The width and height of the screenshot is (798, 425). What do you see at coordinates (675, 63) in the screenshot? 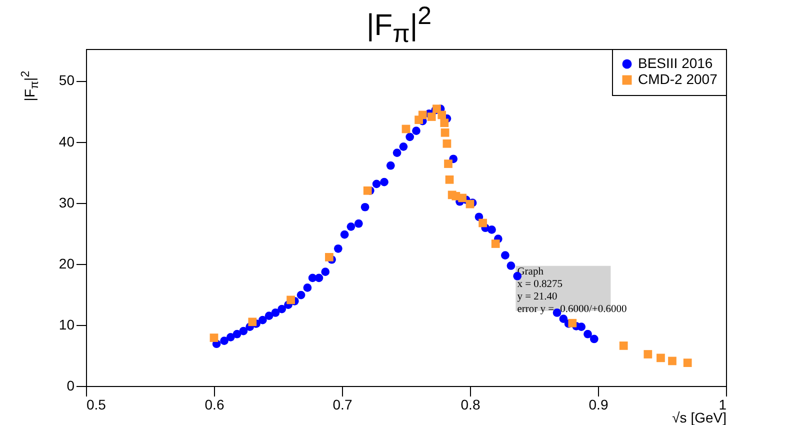
I see `legend-label: BESIII 2016` at bounding box center [675, 63].